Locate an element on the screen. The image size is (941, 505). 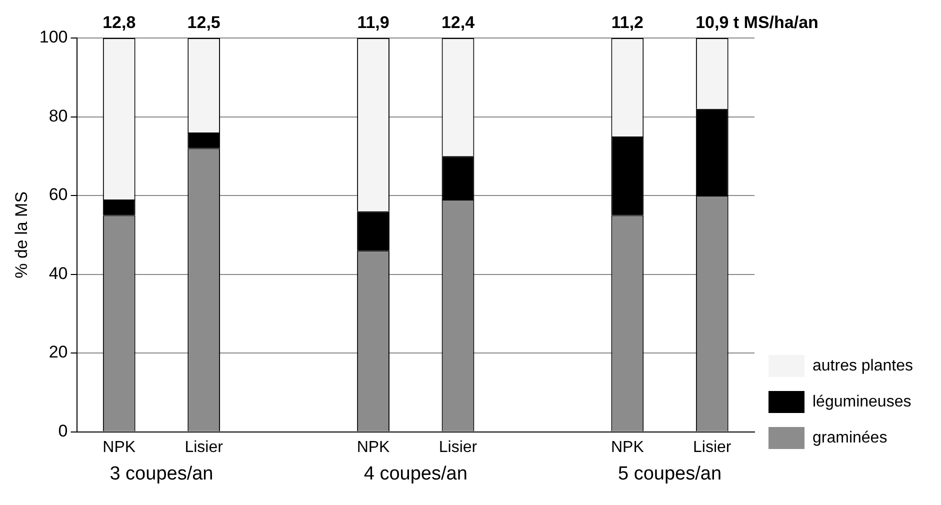
y-tick-label: 0 is located at coordinates (63, 430).